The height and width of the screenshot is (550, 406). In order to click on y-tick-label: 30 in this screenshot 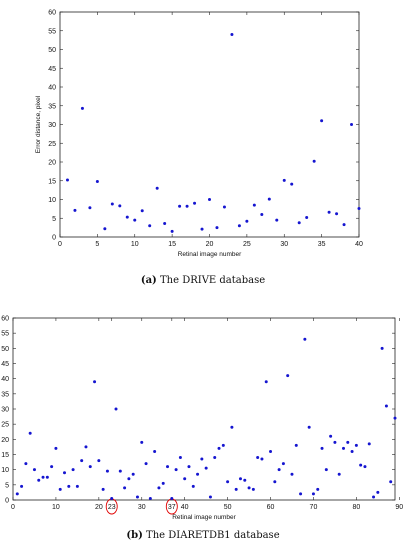, I will do `click(52, 125)`.